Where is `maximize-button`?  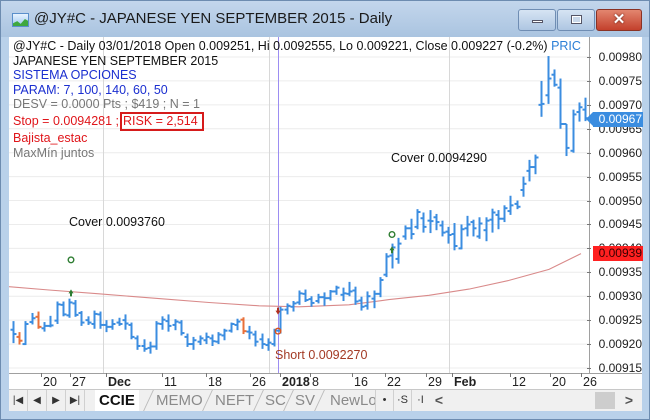
maximize-button is located at coordinates (576, 20).